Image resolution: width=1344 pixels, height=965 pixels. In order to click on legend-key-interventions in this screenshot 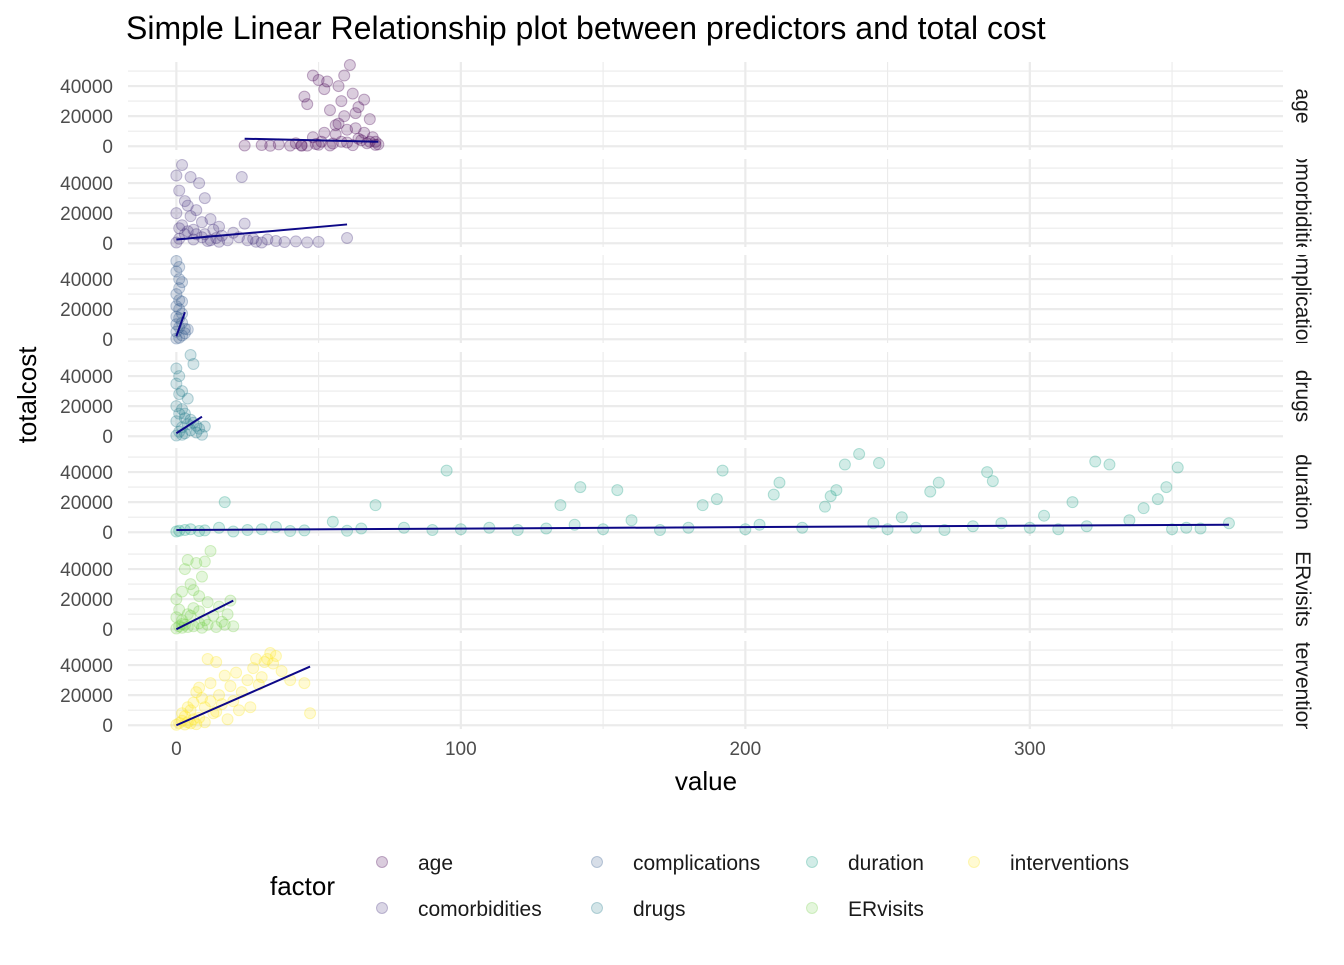, I will do `click(974, 862)`.